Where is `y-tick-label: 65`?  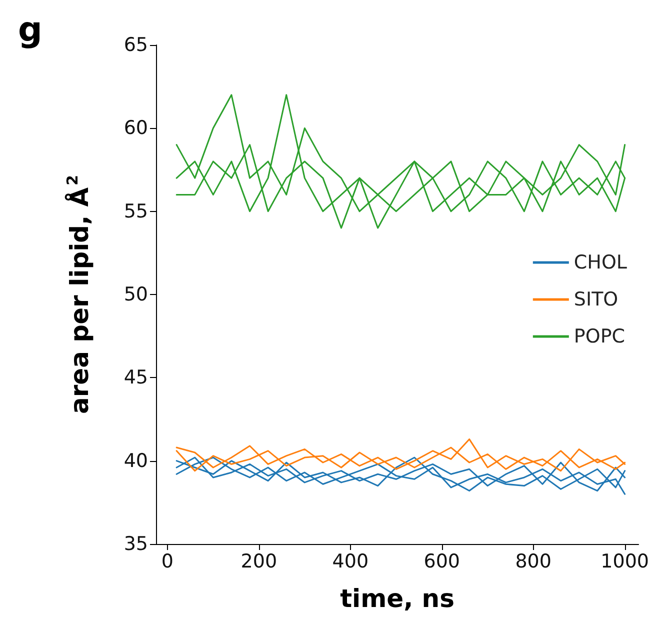
y-tick-label: 65 is located at coordinates (136, 45).